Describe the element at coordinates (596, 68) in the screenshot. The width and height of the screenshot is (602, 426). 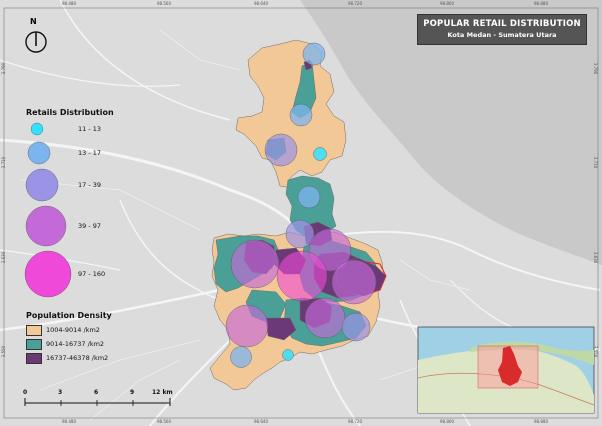
I see `tick-right: 3.790` at that location.